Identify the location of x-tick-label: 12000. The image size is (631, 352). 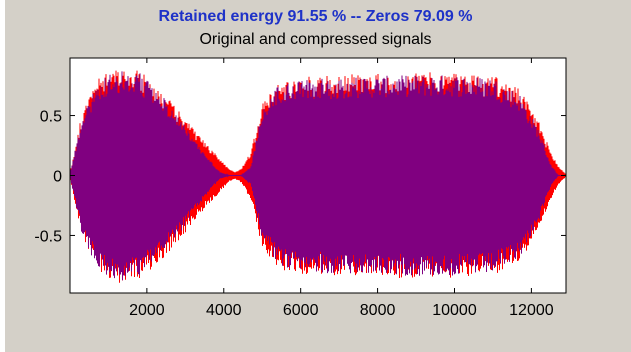
(531, 310).